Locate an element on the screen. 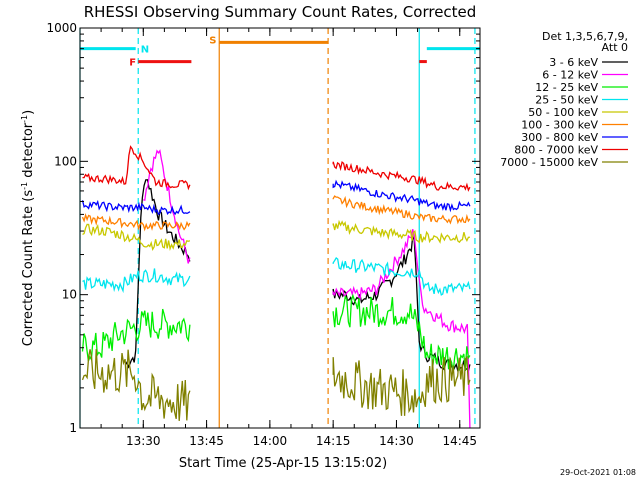  y-axis-label-part-1: Corrected Count Rate (s is located at coordinates (28, 268).